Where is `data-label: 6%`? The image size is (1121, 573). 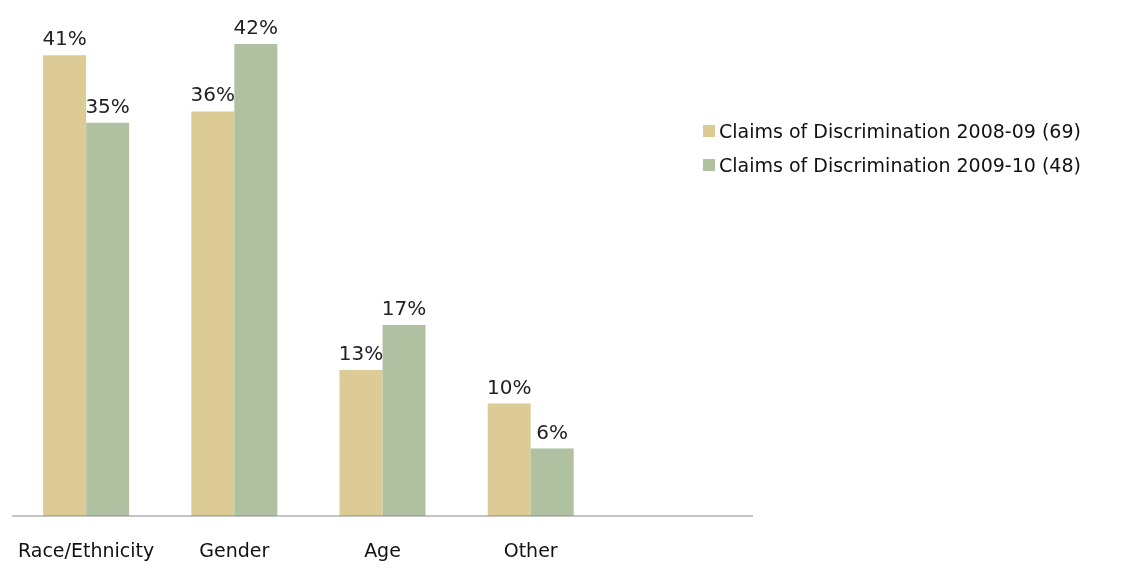 data-label: 6% is located at coordinates (552, 431).